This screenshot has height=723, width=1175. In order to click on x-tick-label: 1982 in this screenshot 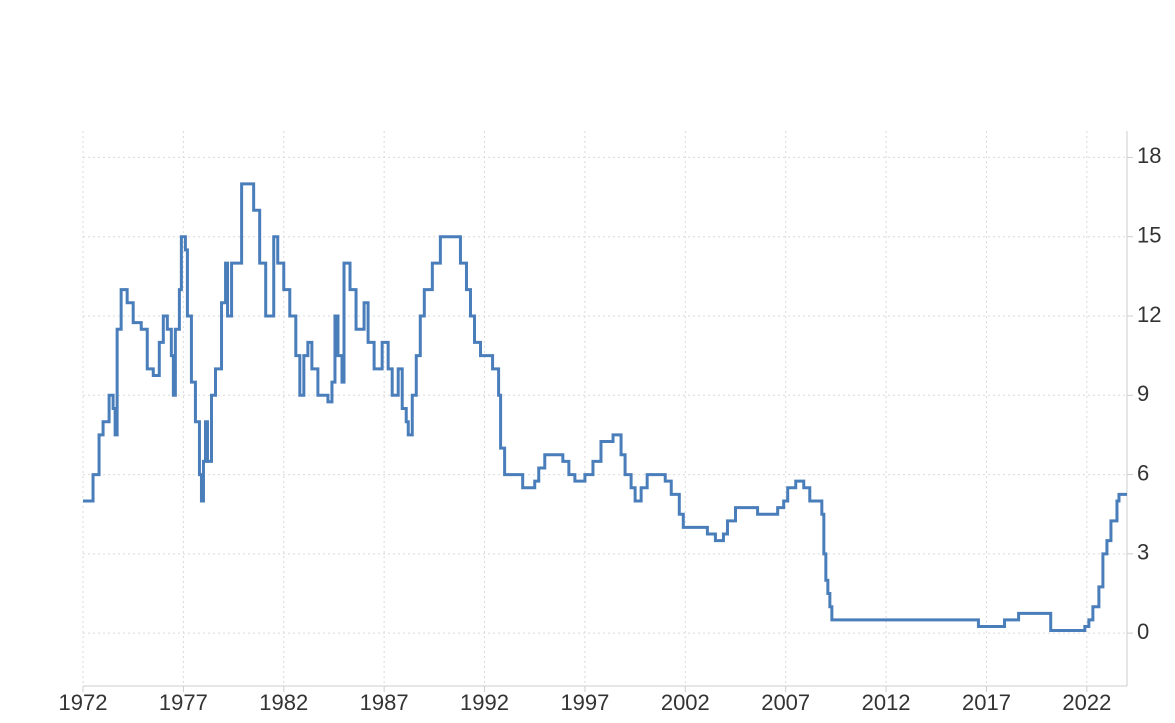, I will do `click(283, 702)`.